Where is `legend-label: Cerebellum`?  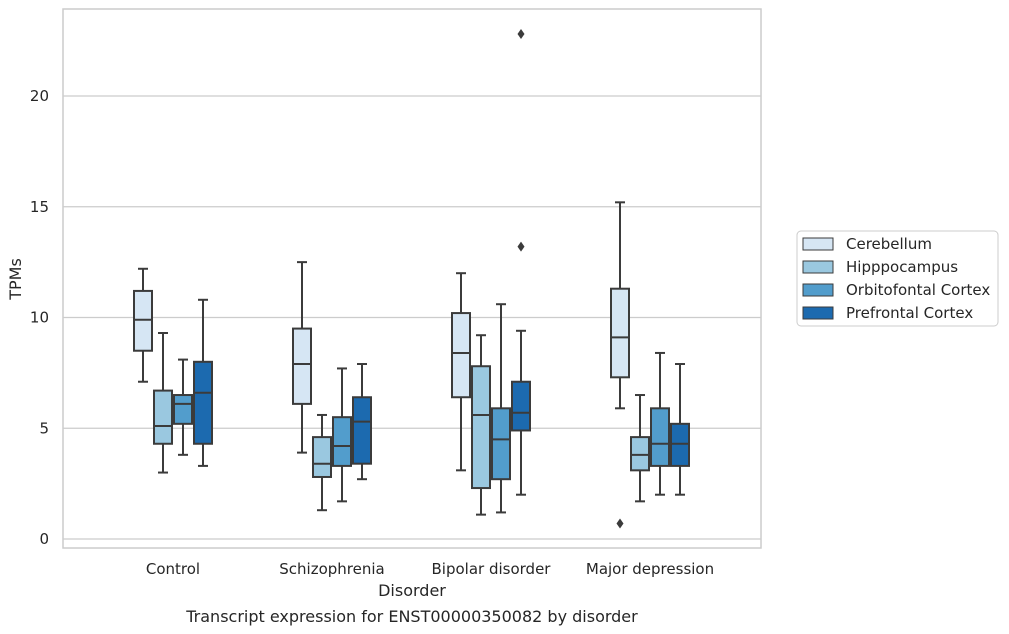 legend-label: Cerebellum is located at coordinates (889, 244).